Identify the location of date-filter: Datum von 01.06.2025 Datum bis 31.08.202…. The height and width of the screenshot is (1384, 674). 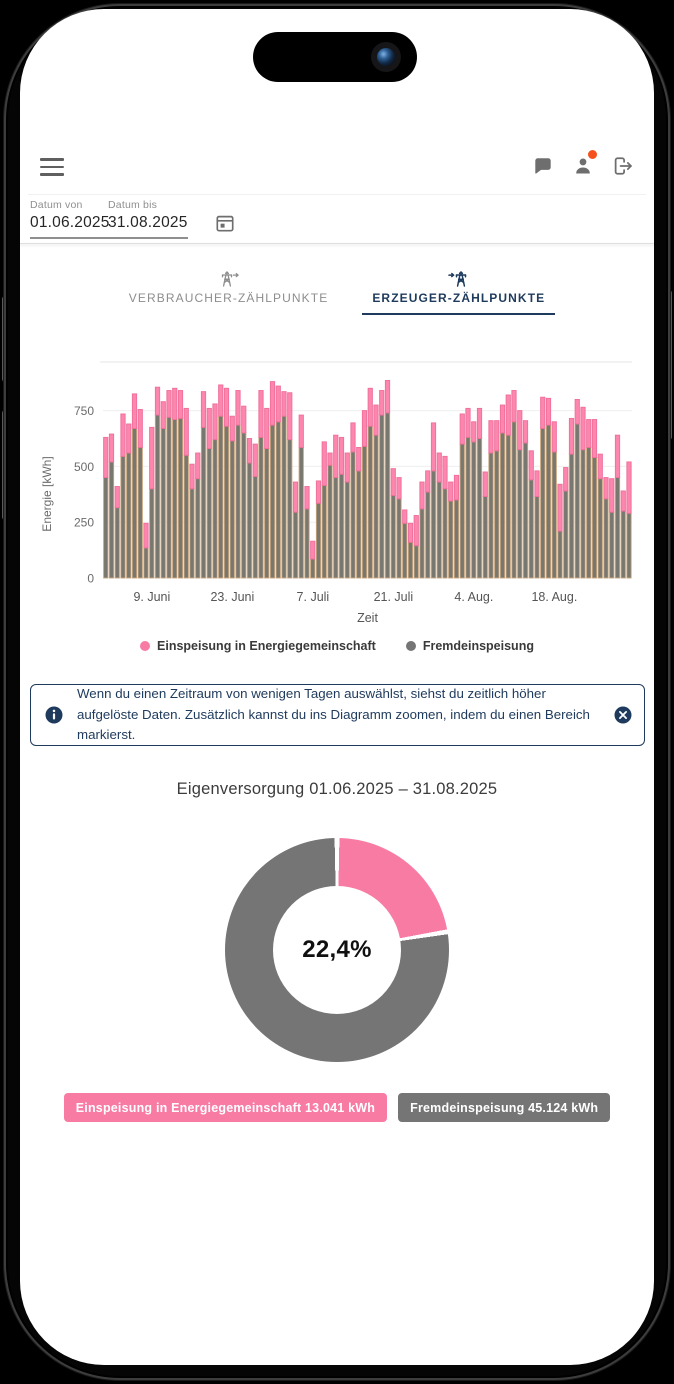
(337, 219).